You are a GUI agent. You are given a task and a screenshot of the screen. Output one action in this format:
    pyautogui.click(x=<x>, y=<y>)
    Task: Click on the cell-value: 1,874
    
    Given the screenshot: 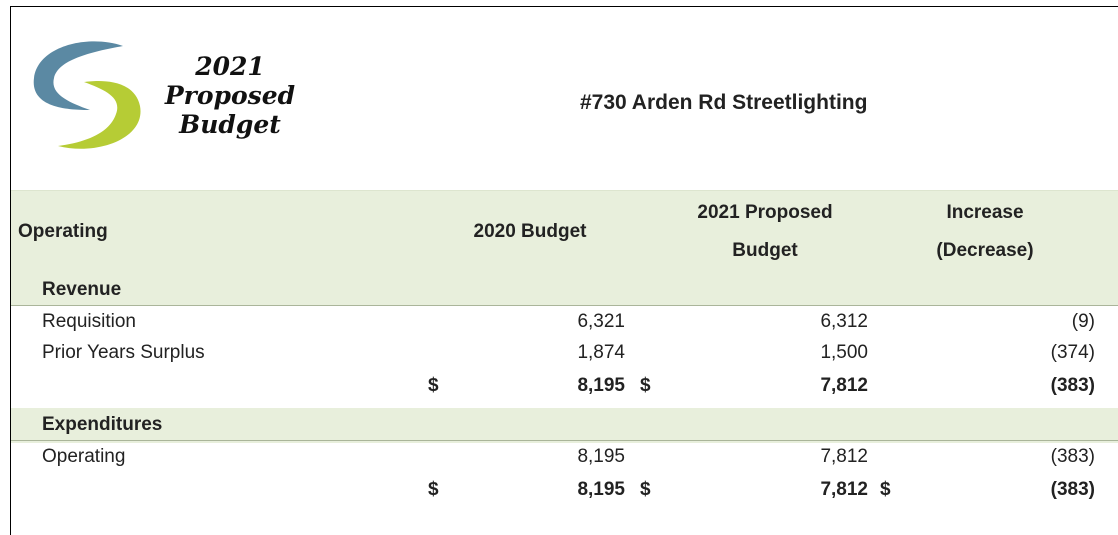 What is the action you would take?
    pyautogui.click(x=601, y=352)
    